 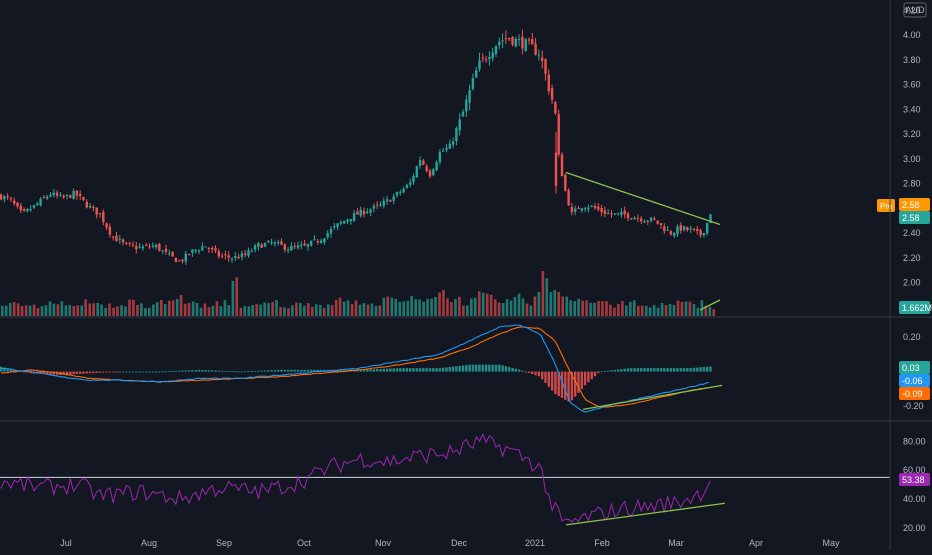 I want to click on rsi-line, so click(x=355, y=478).